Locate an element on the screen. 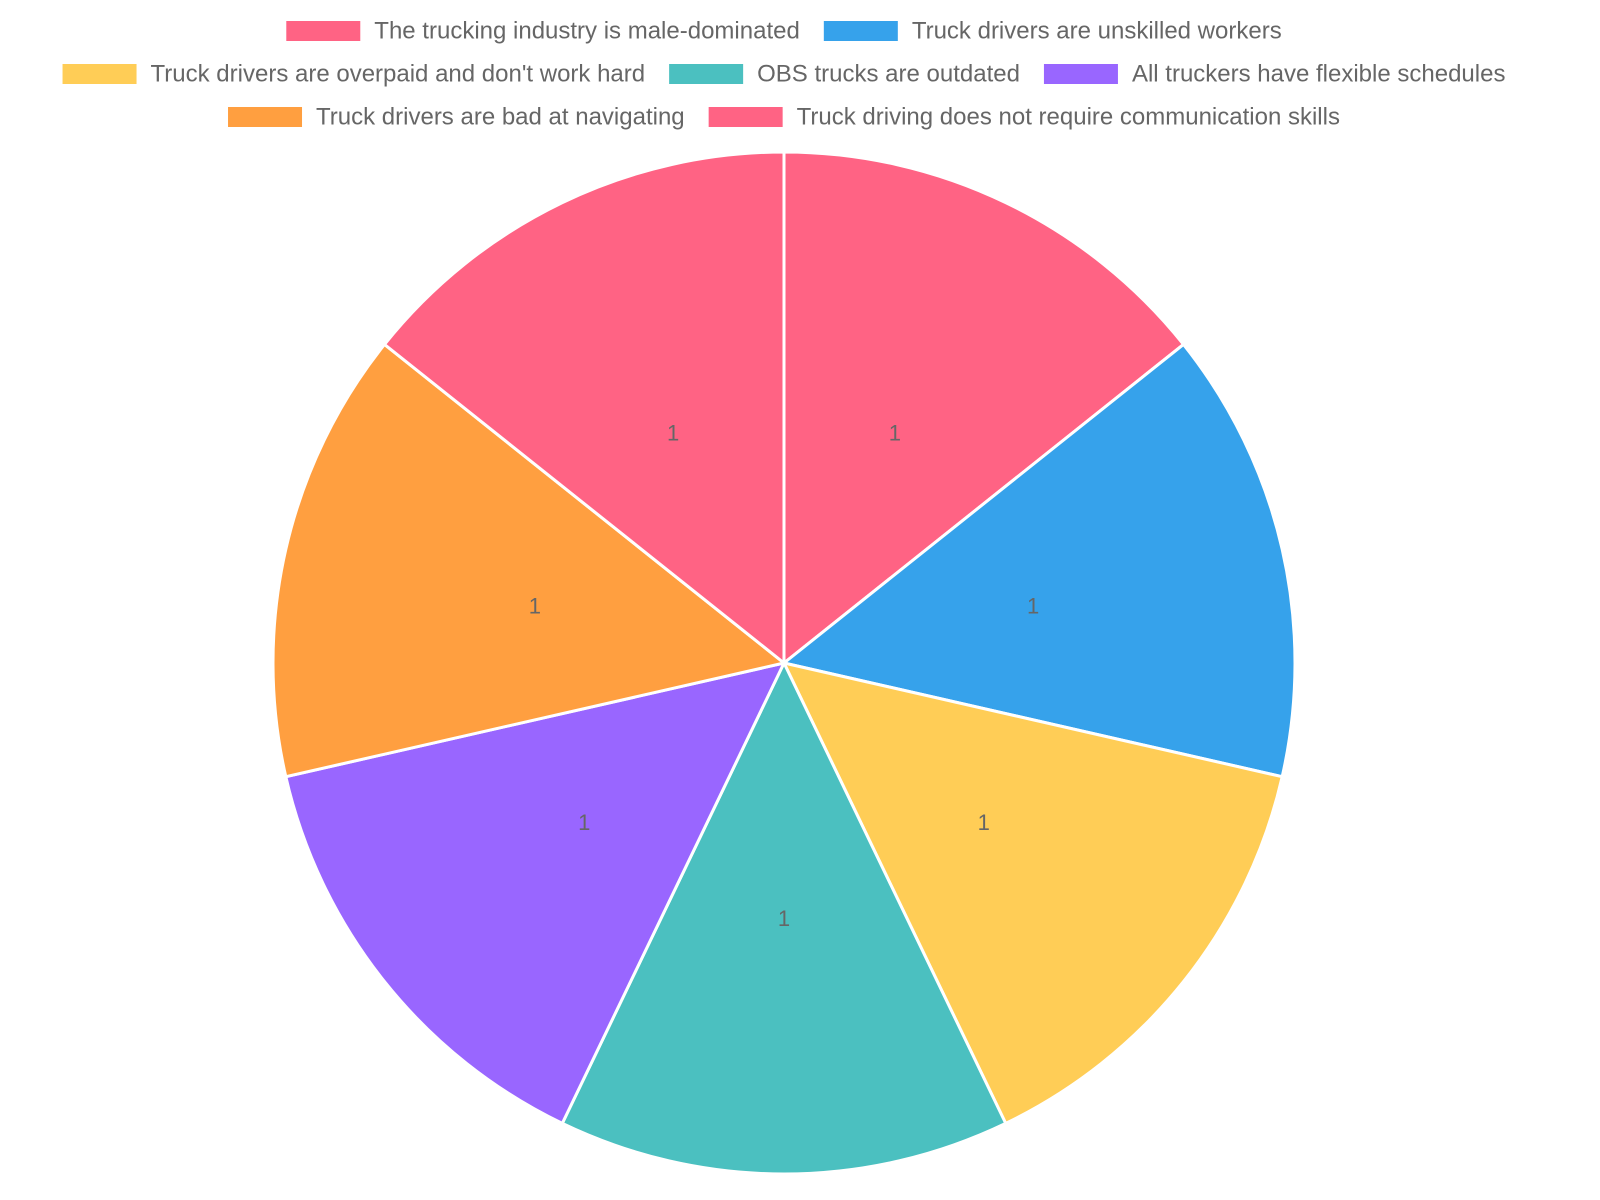 The image size is (1600, 1200). legend-item: All truckers have flexible schedules is located at coordinates (1274, 74).